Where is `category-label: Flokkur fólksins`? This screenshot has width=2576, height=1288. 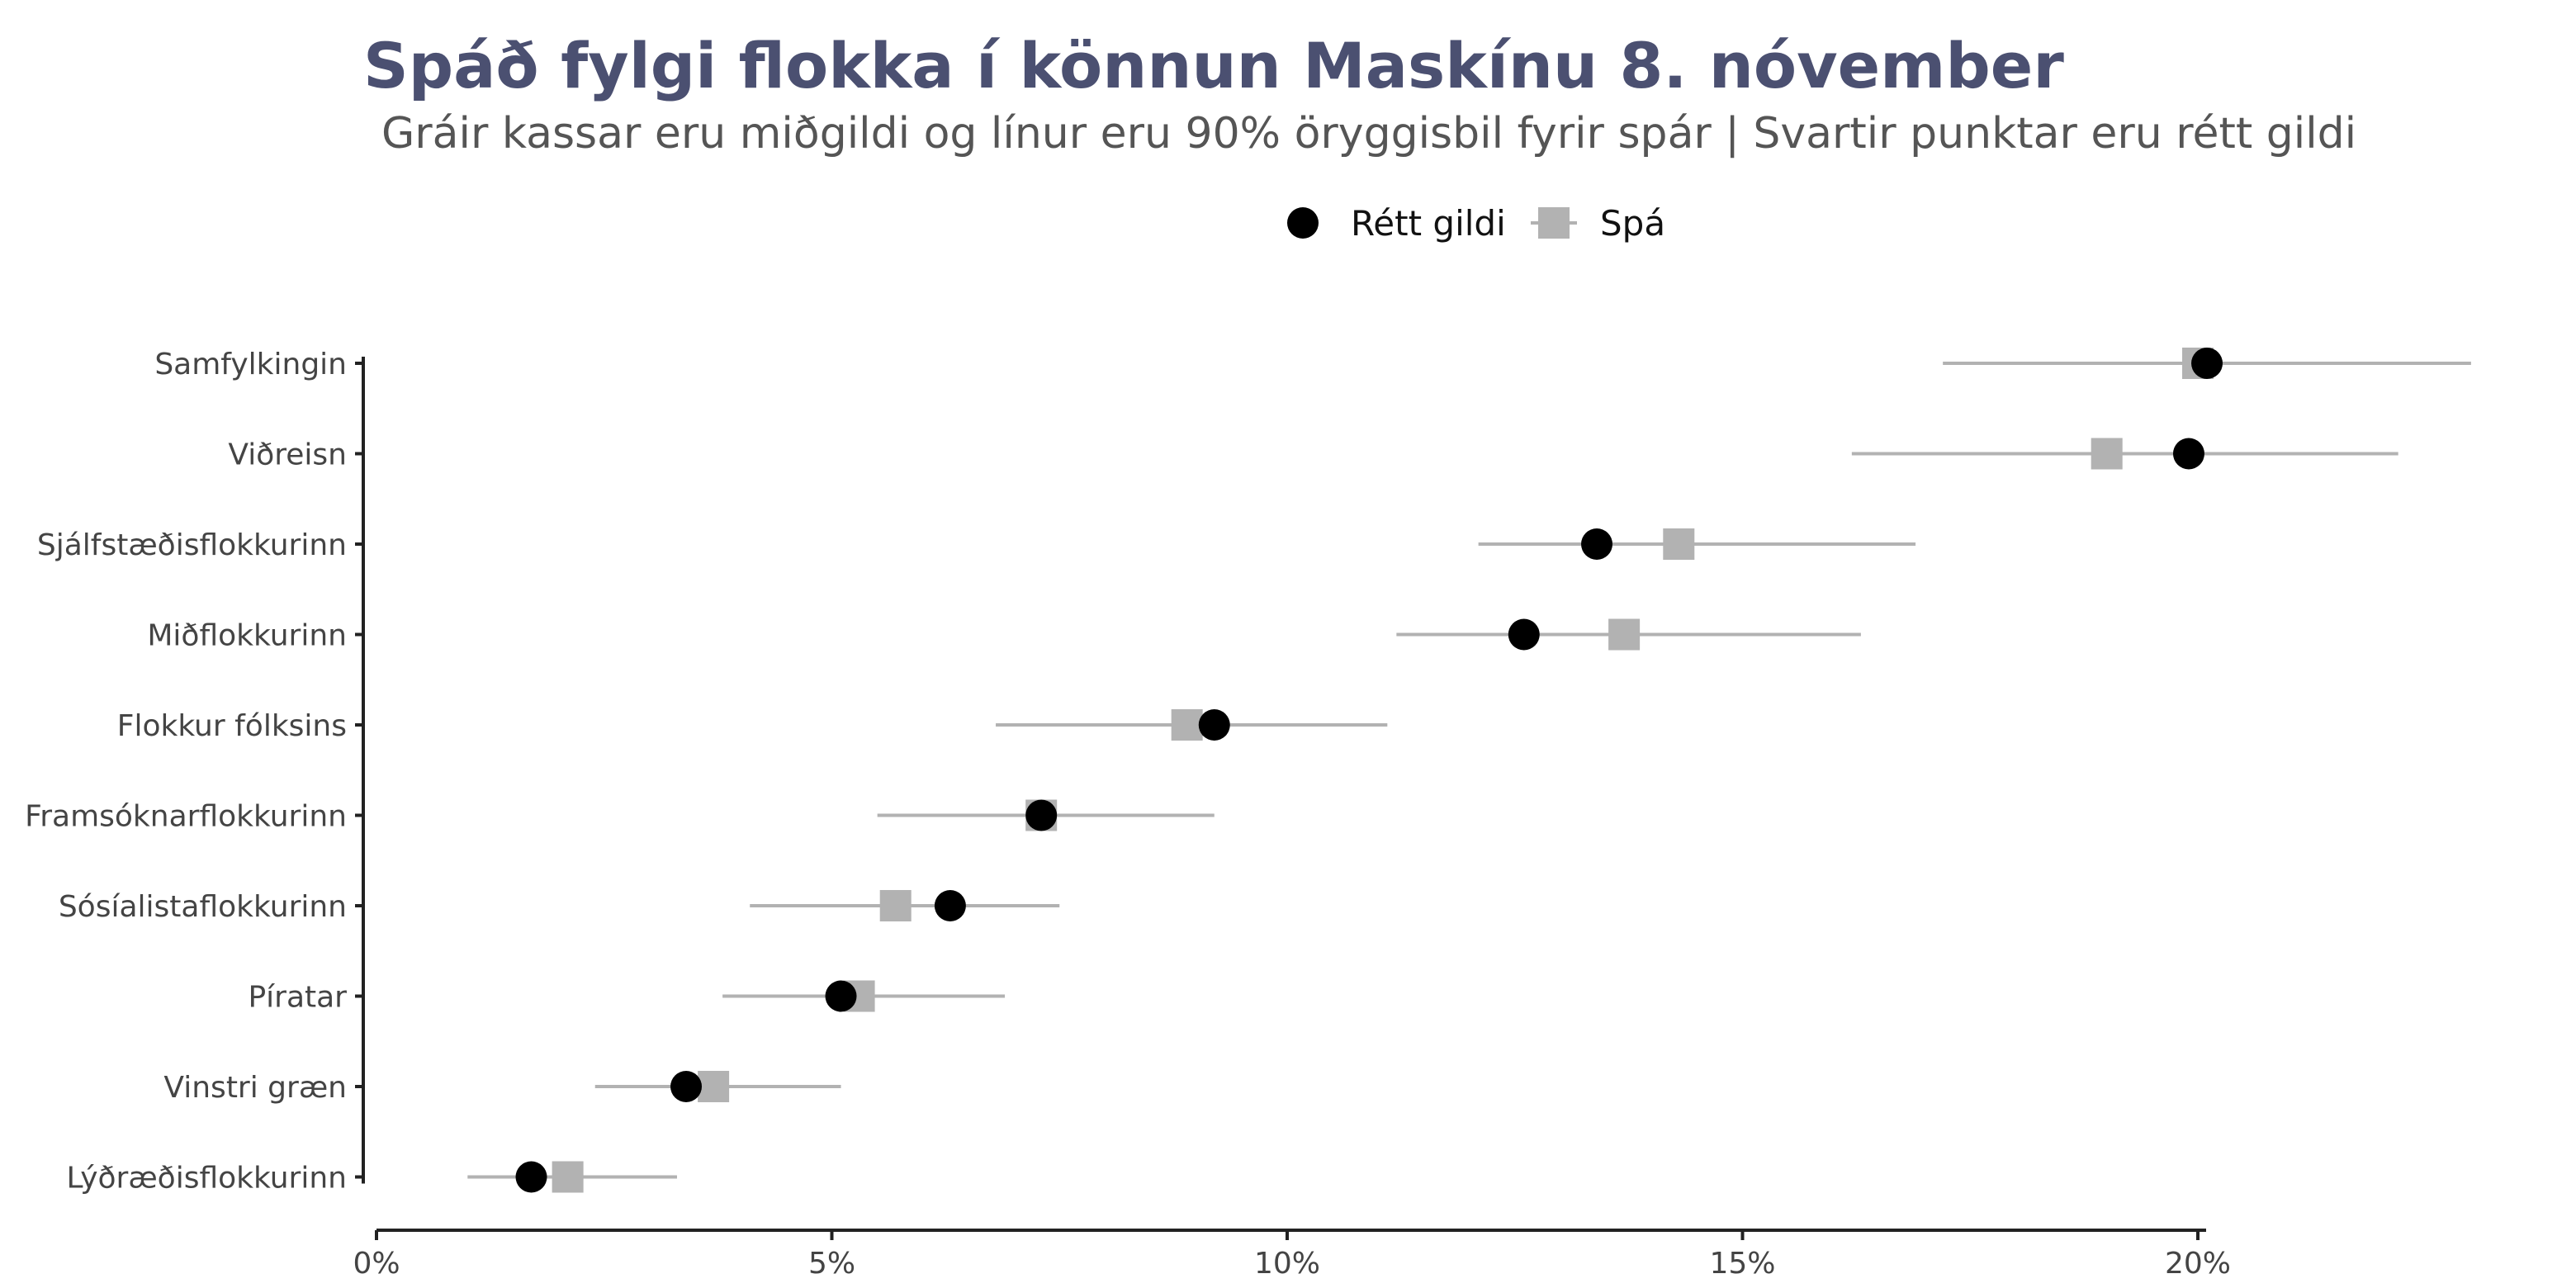 category-label: Flokkur fólksins is located at coordinates (232, 726).